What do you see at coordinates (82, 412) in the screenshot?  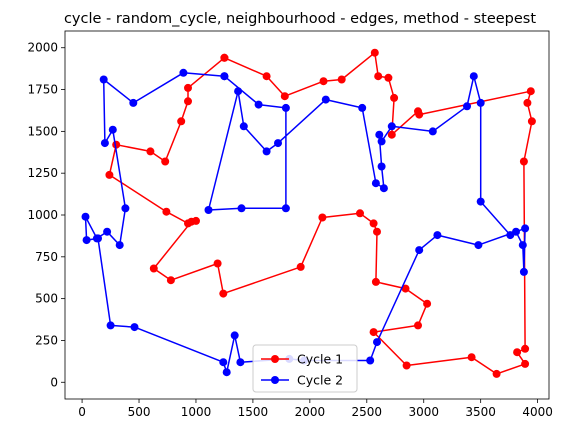 I see `x-tick-label: 0` at bounding box center [82, 412].